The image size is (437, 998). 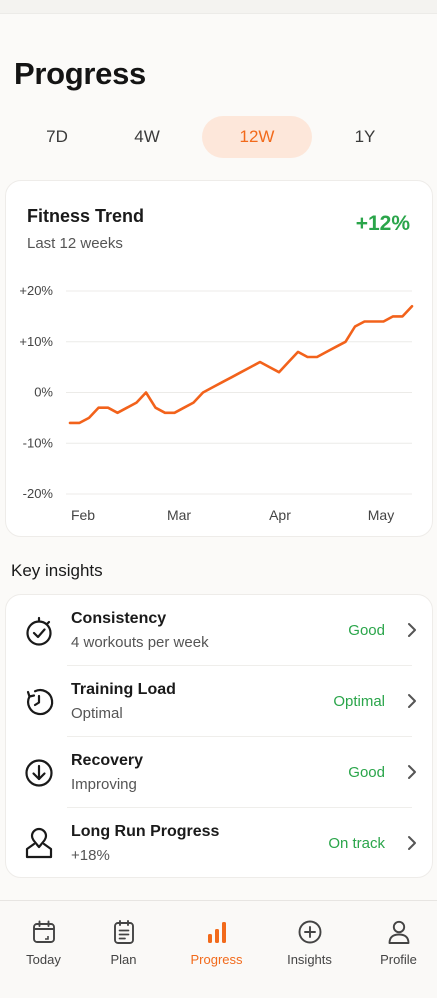 I want to click on tab-profile: Profile, so click(x=396, y=949).